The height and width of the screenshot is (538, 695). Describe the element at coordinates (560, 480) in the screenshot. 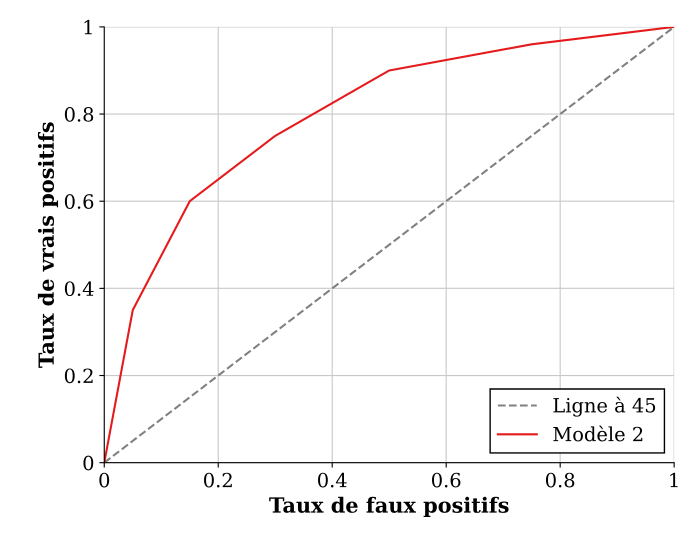

I see `x-tick-label: 0.8` at that location.